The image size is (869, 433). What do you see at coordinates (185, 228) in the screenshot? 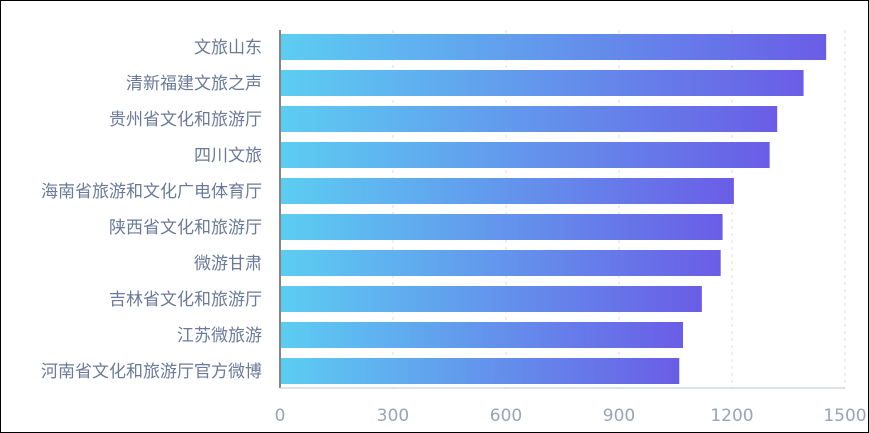
I see `category-label: 陕西省文化和旅游厅` at bounding box center [185, 228].